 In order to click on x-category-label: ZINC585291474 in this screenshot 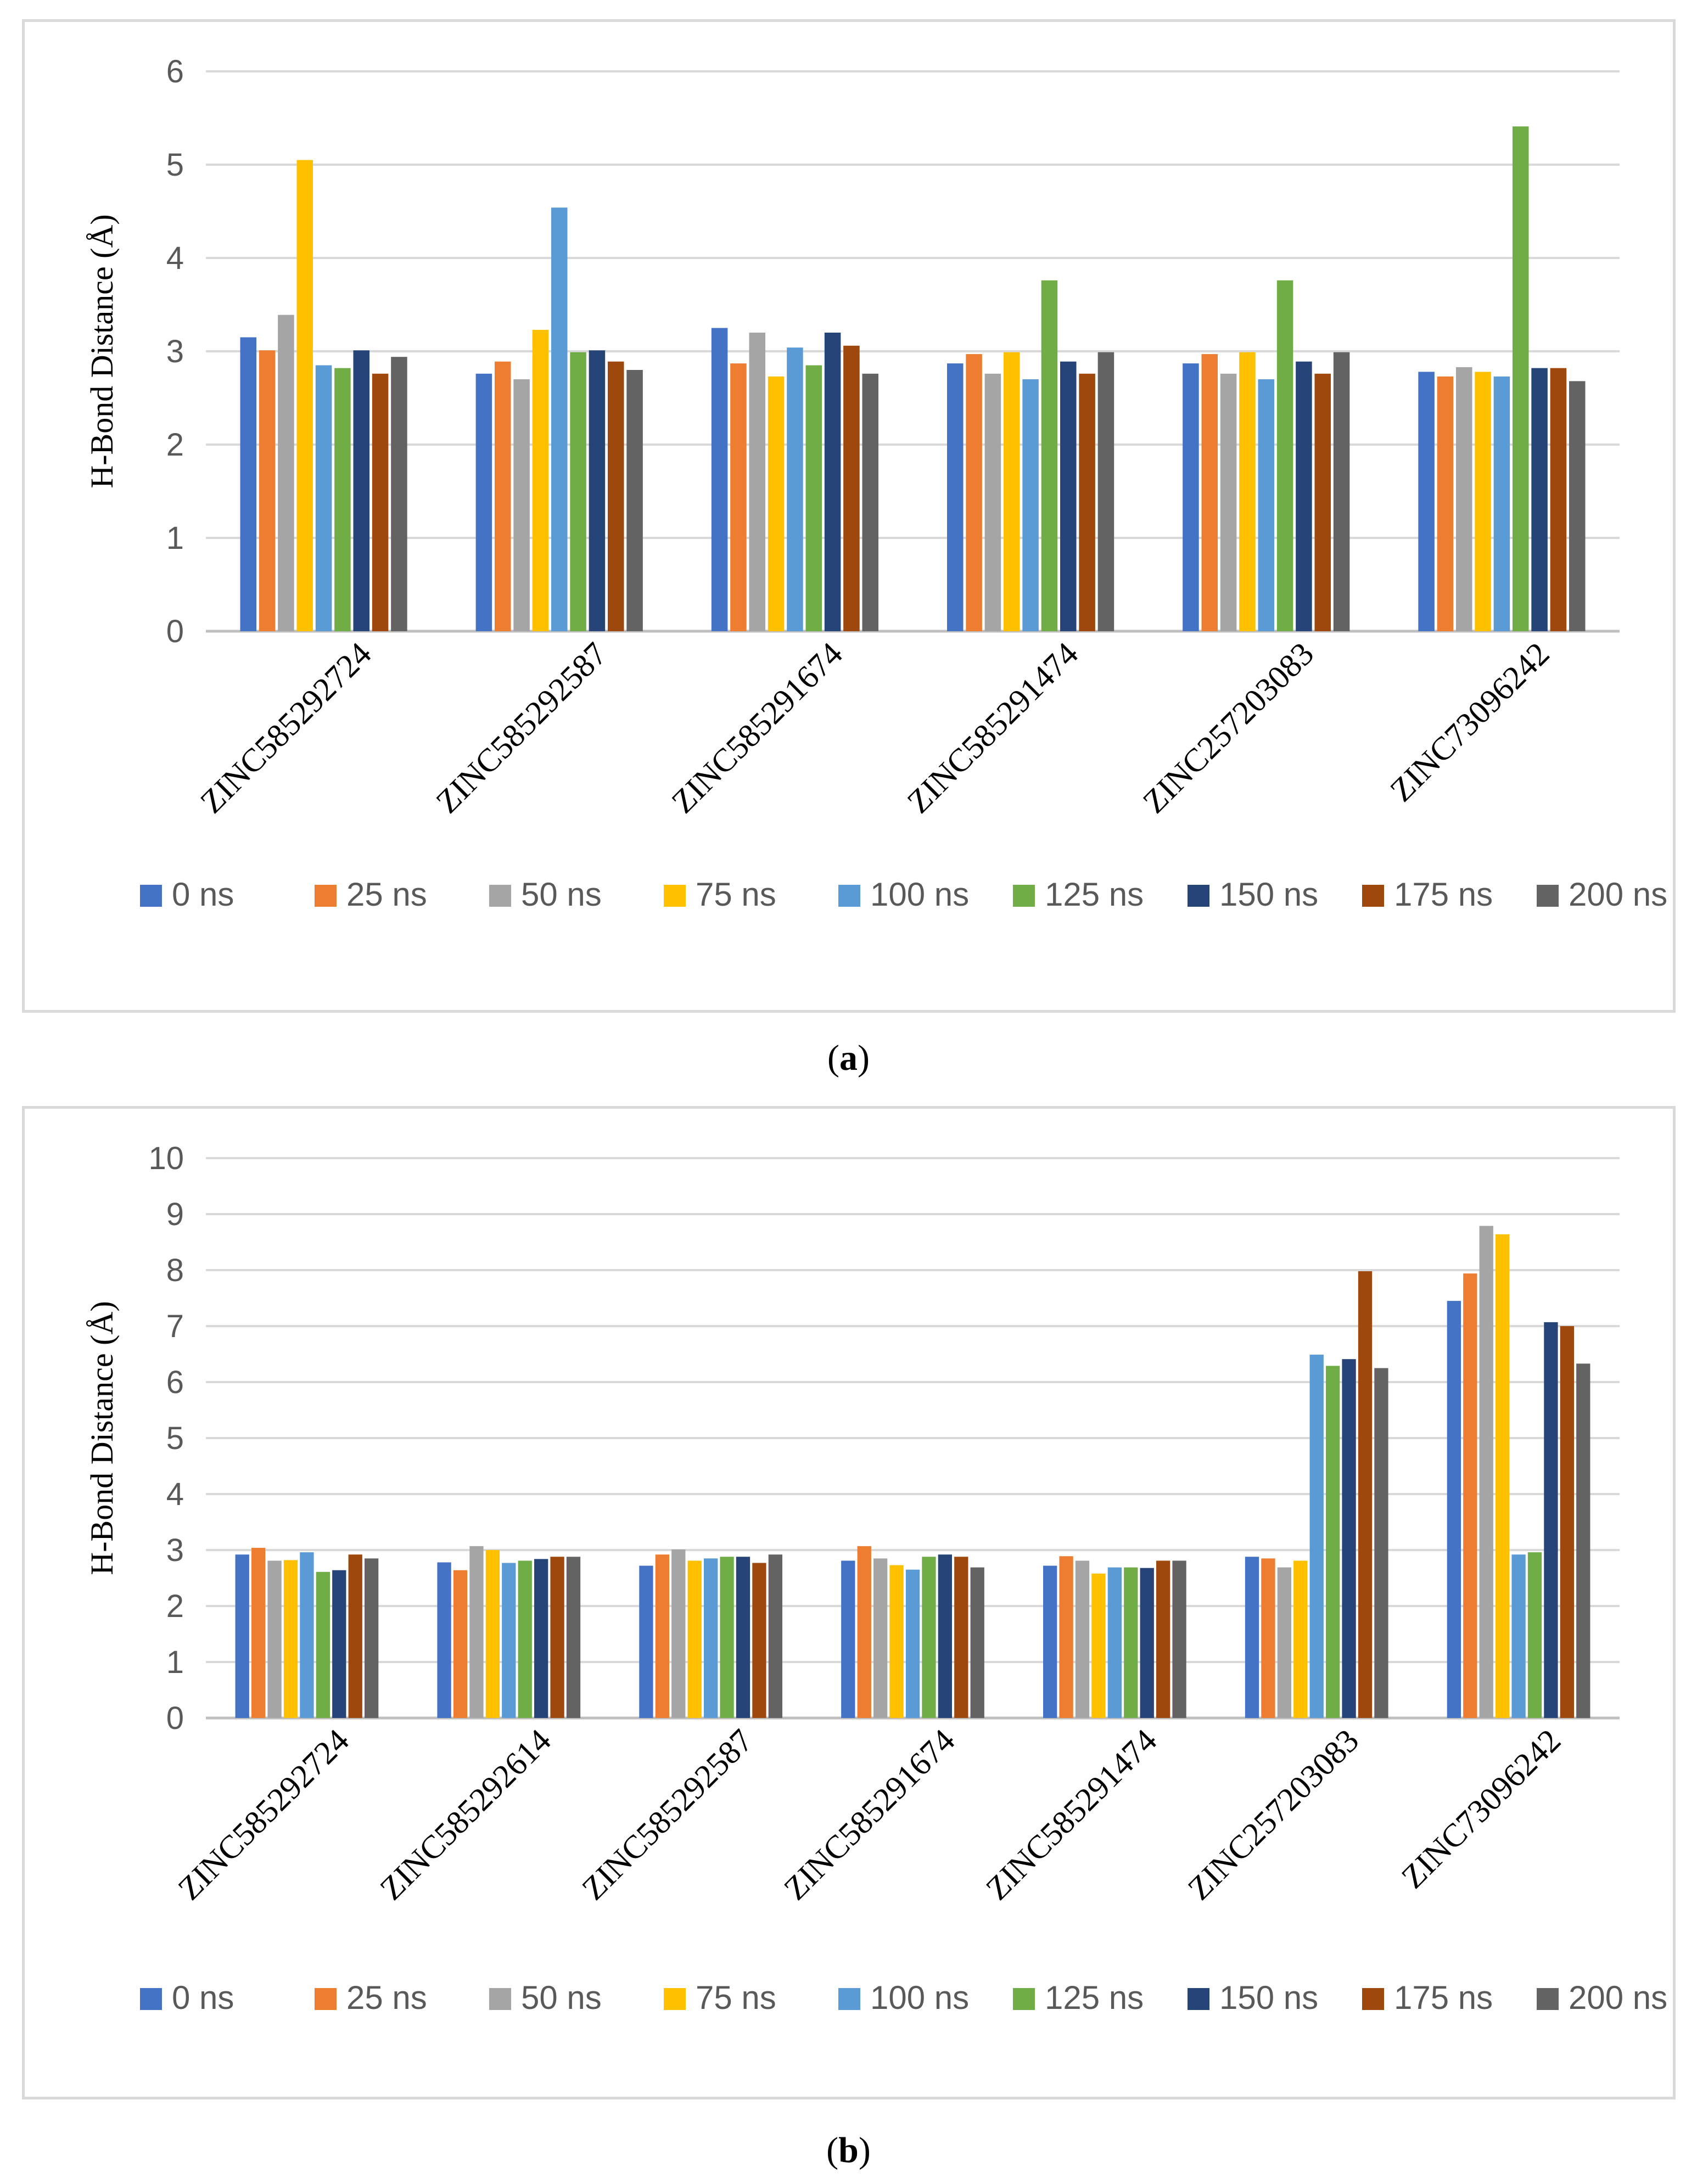, I will do `click(1071, 1814)`.